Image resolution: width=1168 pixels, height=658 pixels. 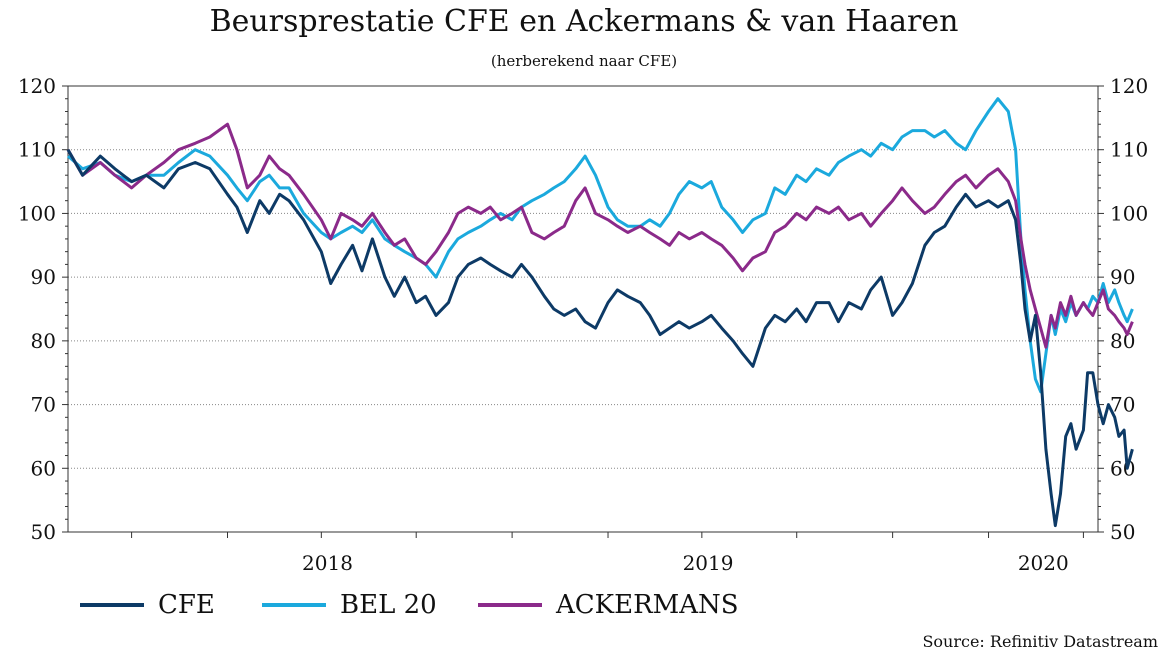 I want to click on y-tick-label-left: 110, so click(x=37, y=150).